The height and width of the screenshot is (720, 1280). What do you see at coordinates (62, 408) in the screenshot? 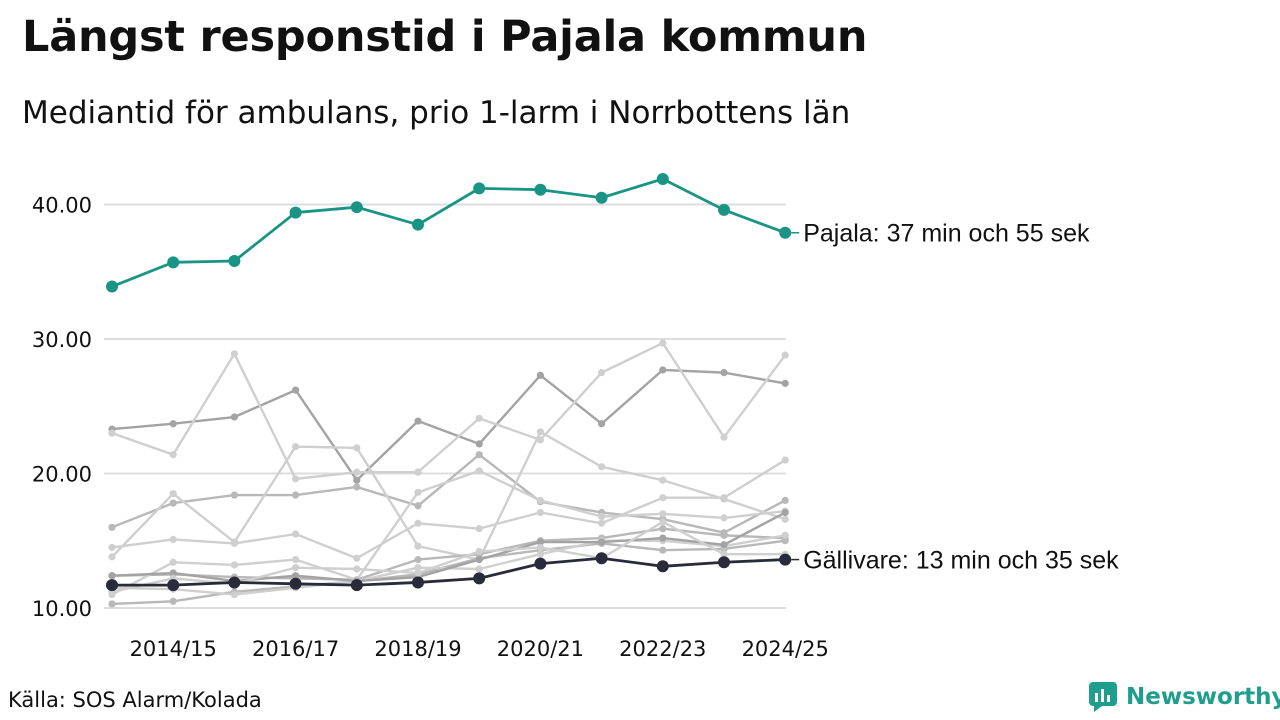
I see `y-axis-labels: 10.00 20.00 30.00 40.00` at bounding box center [62, 408].